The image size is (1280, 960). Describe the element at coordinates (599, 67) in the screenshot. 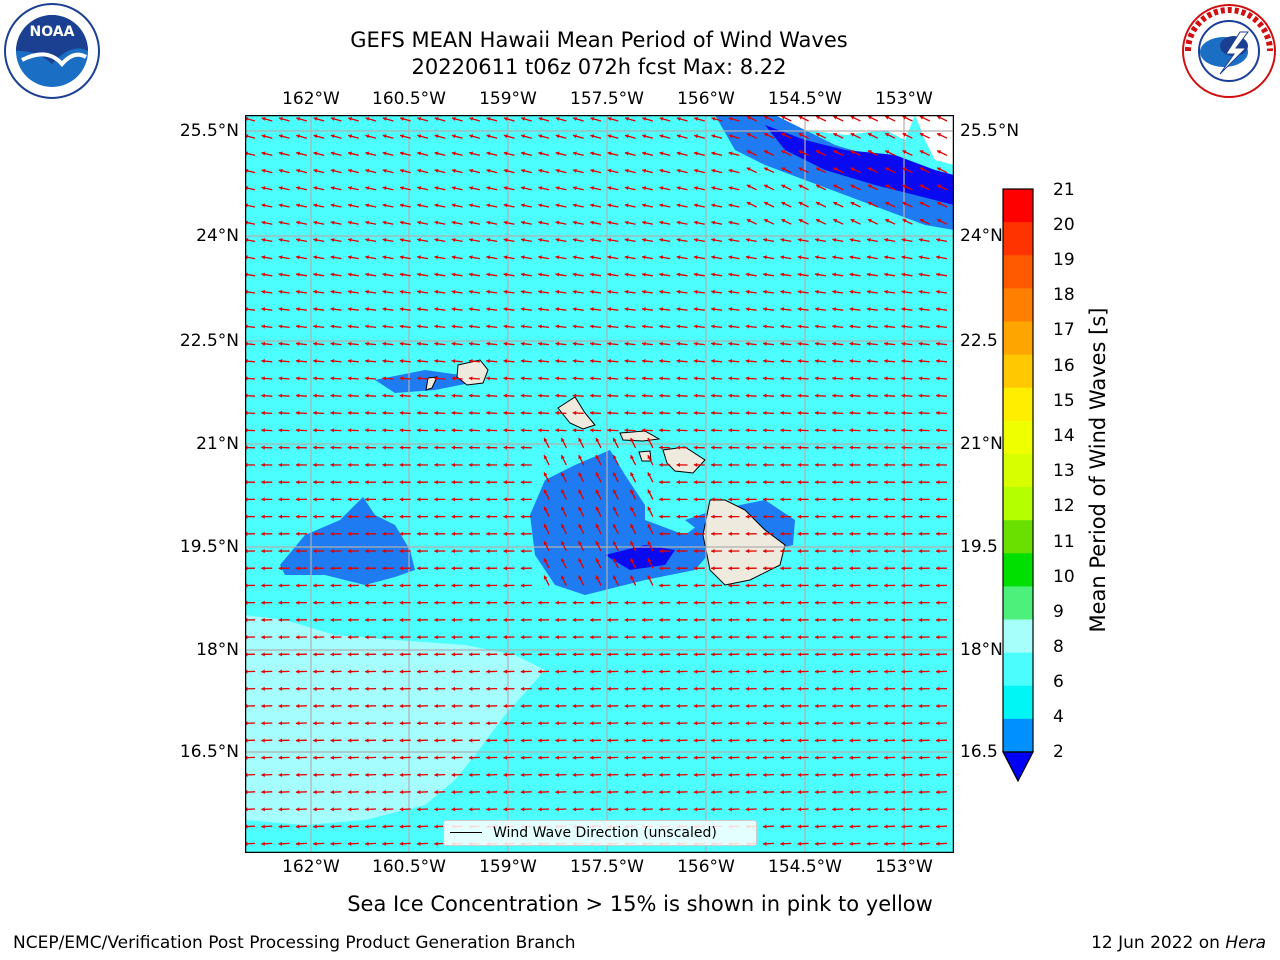

I see `chart-subtitle: 20220611 t06z 072h fcst Max: 8.22` at that location.